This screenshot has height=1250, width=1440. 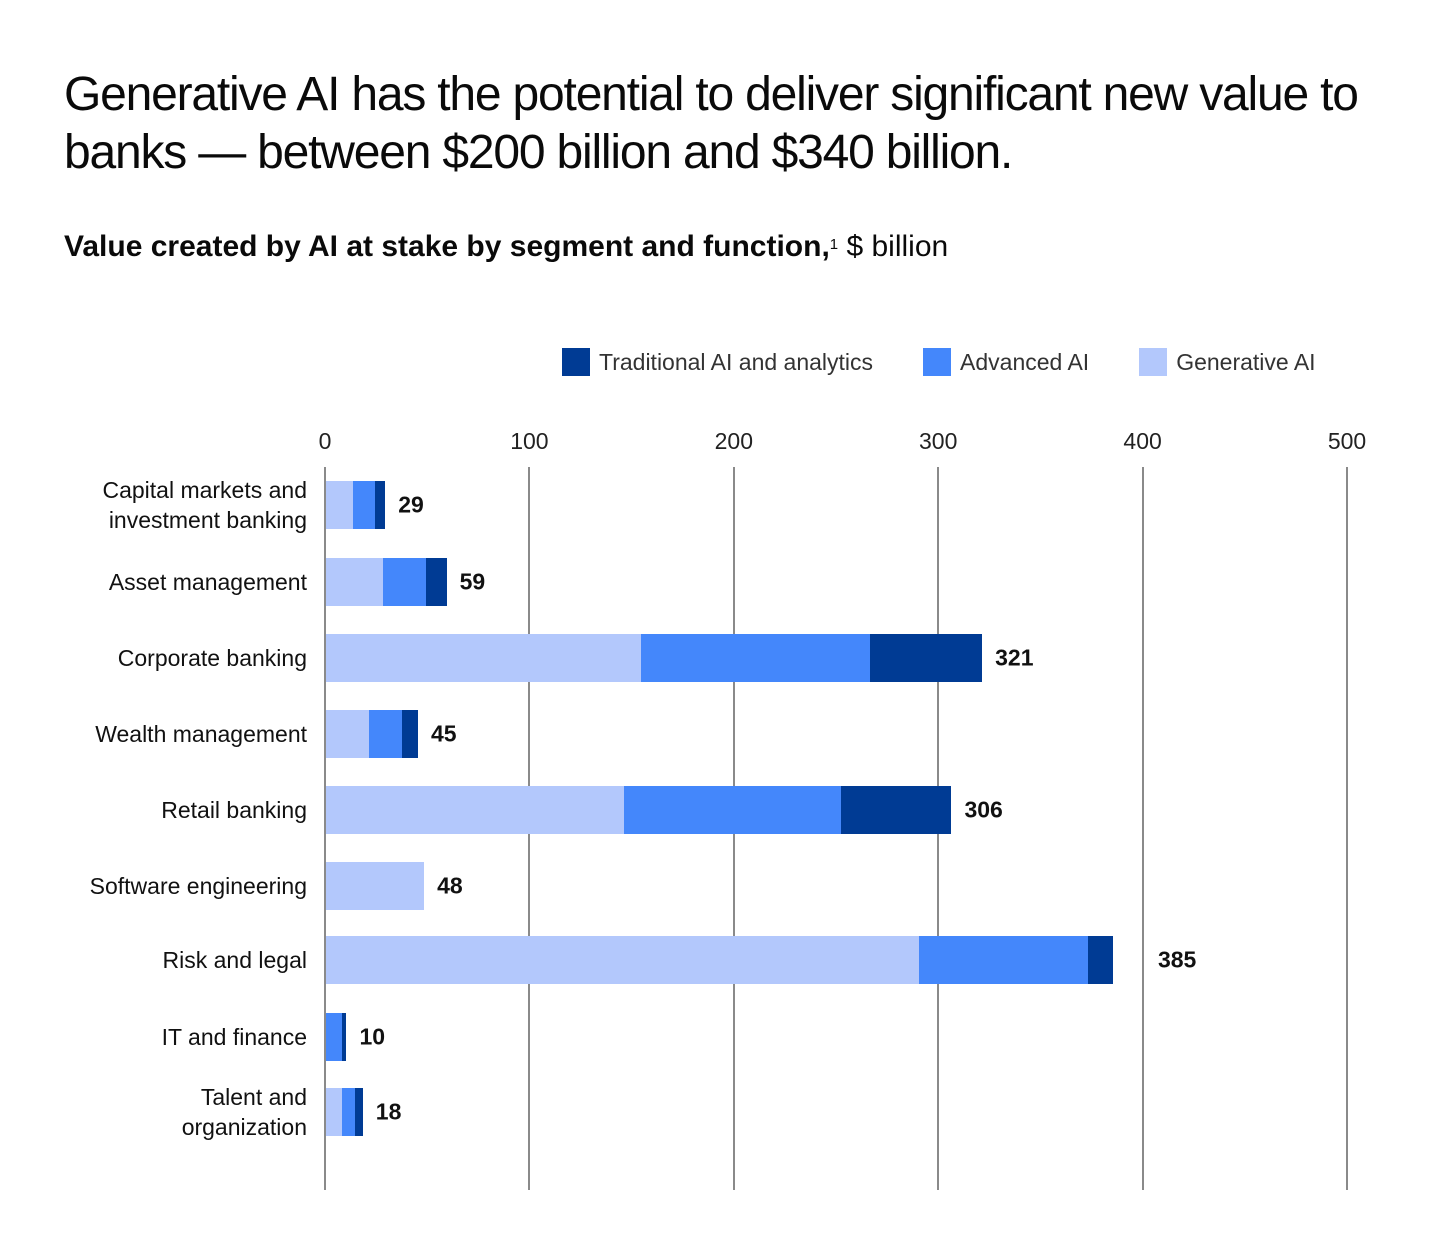 What do you see at coordinates (1347, 441) in the screenshot?
I see `x-tick-label: 500` at bounding box center [1347, 441].